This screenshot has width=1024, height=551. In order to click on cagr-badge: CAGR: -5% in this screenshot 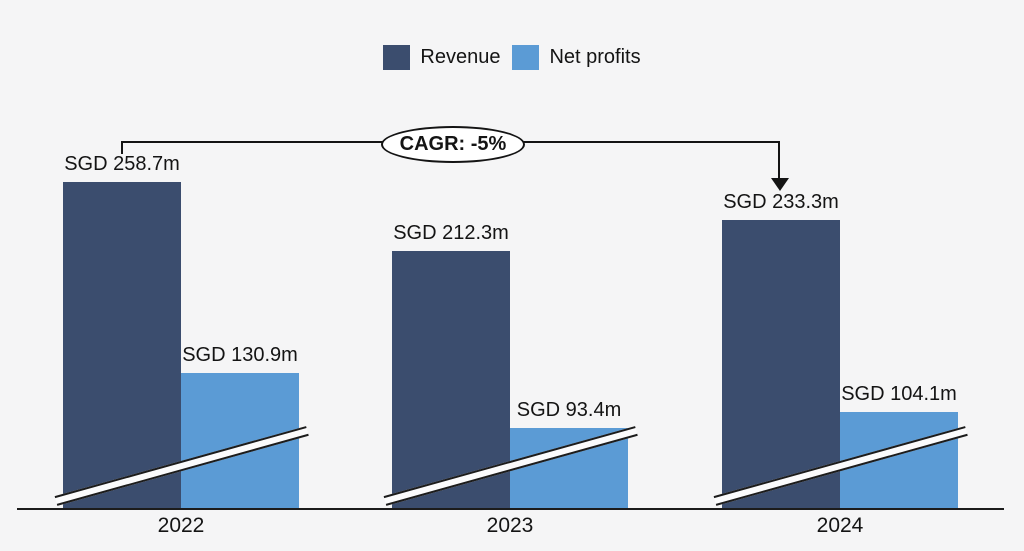, I will do `click(453, 144)`.